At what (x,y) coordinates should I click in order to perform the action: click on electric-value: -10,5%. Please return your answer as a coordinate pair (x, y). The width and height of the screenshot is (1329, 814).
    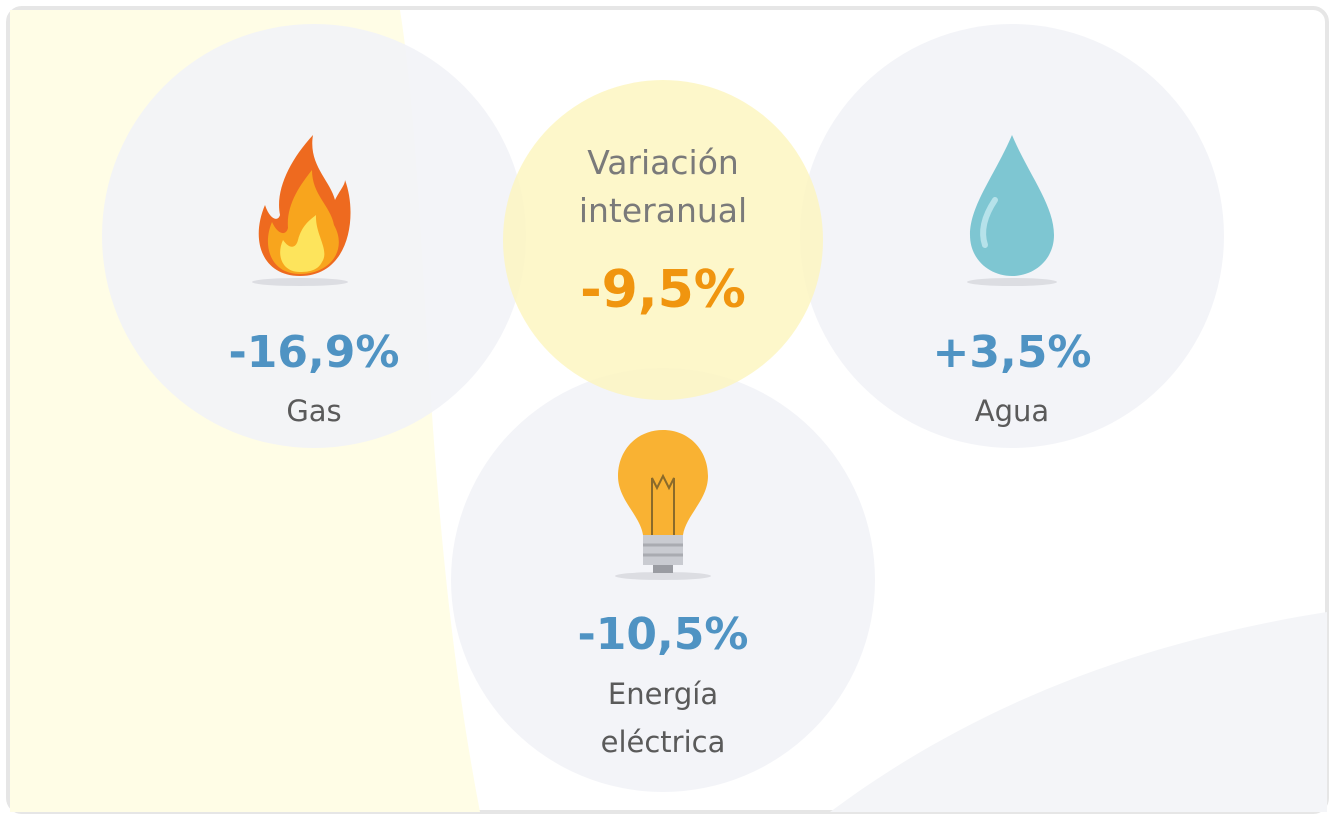
    Looking at the image, I should click on (663, 634).